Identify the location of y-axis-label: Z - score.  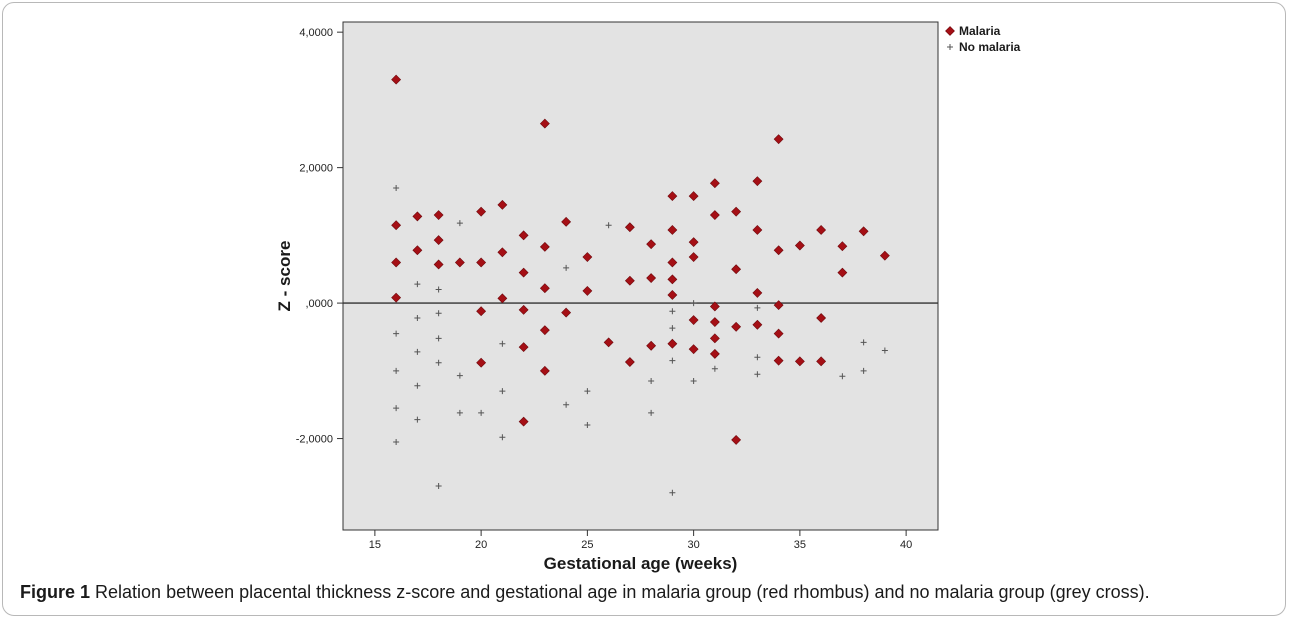
(284, 276).